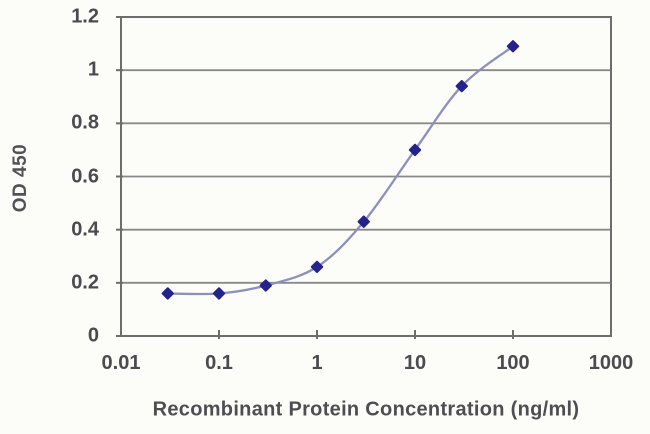  I want to click on y-tick-label: 1, so click(93, 69).